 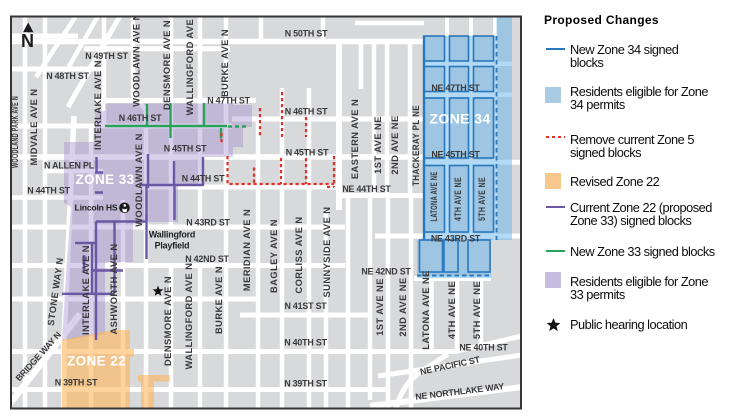 What do you see at coordinates (386, 272) in the screenshot?
I see `svg-text: NE 42ND ST` at bounding box center [386, 272].